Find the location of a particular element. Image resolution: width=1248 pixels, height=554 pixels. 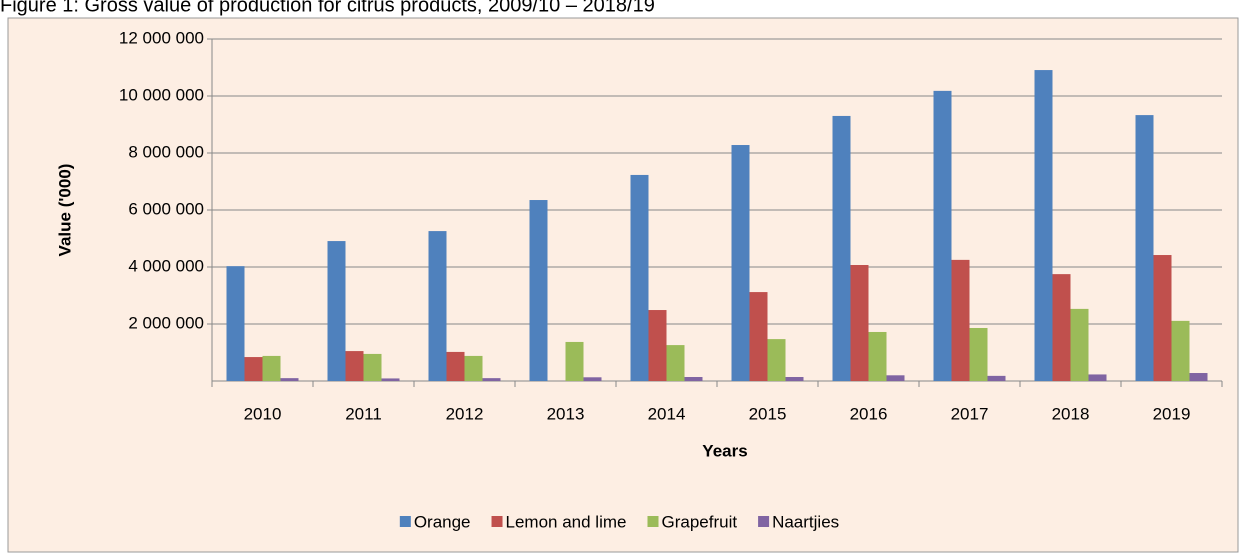

y-tick-label: 6 000 000 is located at coordinates (166, 208).